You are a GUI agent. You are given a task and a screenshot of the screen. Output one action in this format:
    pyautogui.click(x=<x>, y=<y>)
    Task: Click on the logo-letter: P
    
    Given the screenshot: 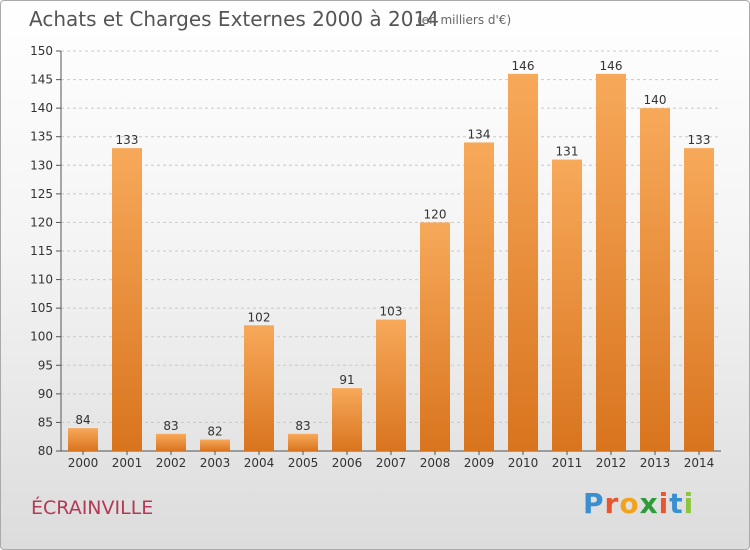 What is the action you would take?
    pyautogui.click(x=594, y=503)
    